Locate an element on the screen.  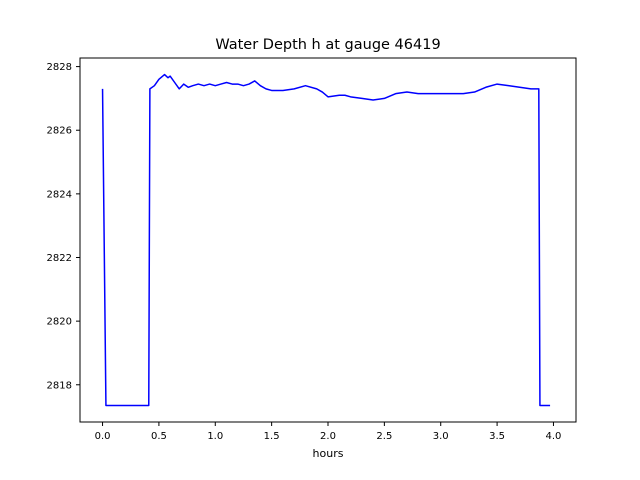
x-tick-label: 0.0 is located at coordinates (103, 436).